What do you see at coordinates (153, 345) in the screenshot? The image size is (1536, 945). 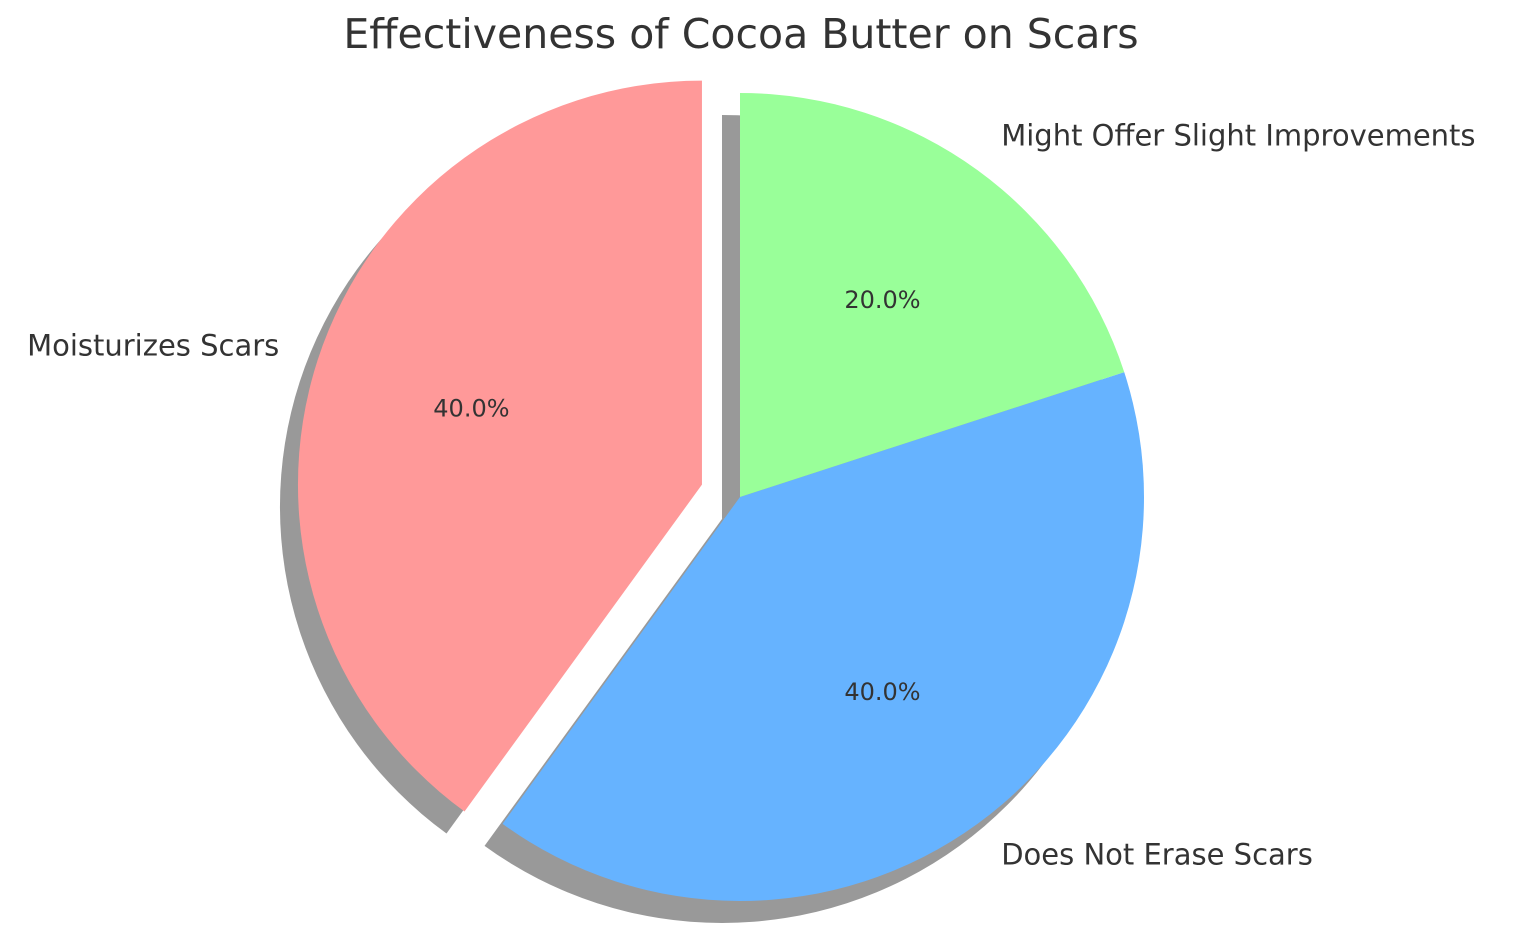 I see `slice-label-moisturizes-scars: Moisturizes Scars` at bounding box center [153, 345].